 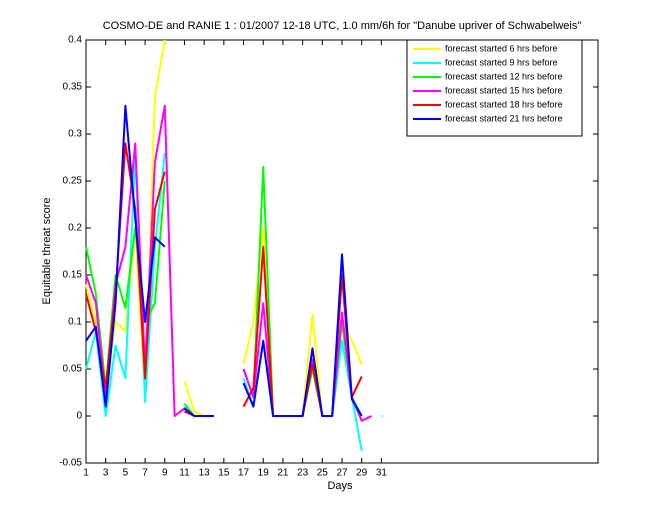 I want to click on x-tick-label: 23, so click(x=303, y=473).